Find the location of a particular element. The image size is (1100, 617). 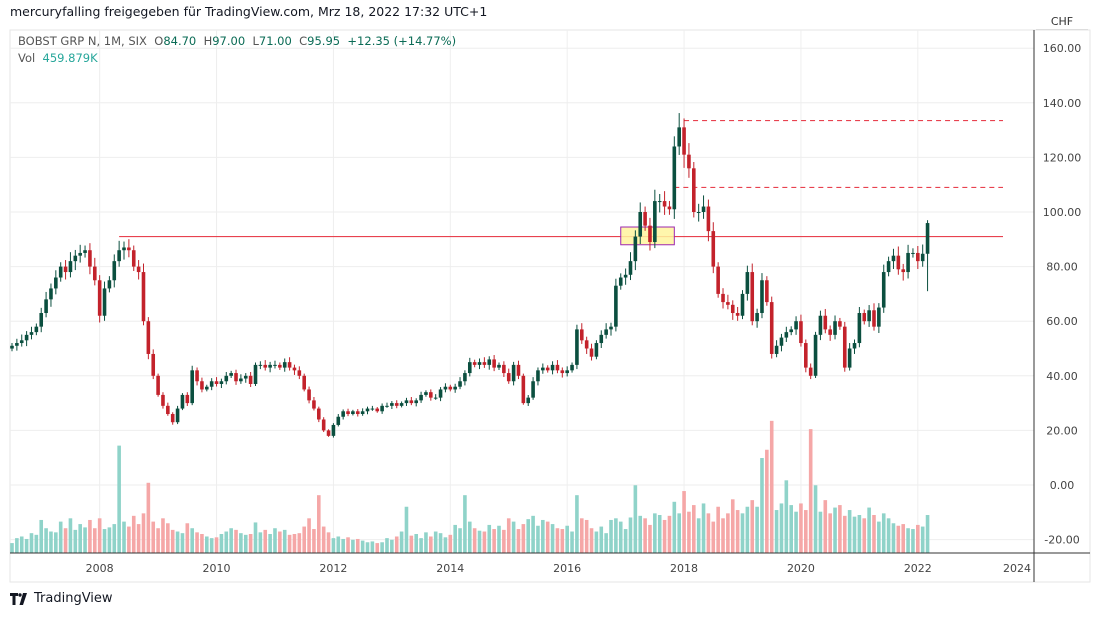

rectangle-drawing is located at coordinates (647, 236).